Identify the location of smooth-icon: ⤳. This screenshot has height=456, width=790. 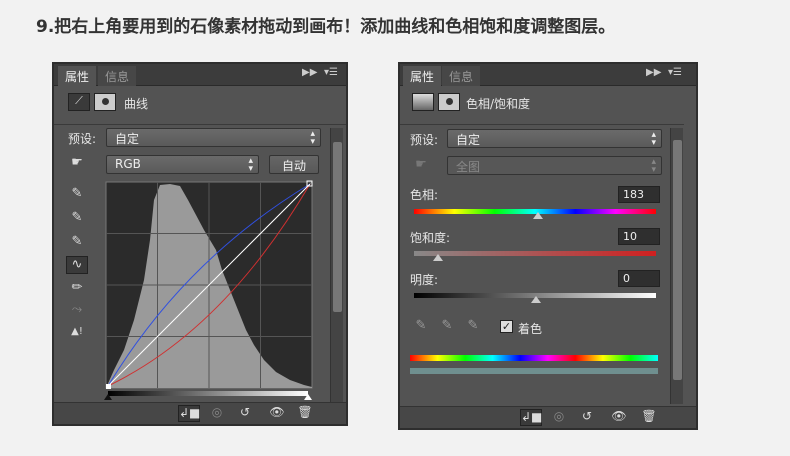
(77, 309).